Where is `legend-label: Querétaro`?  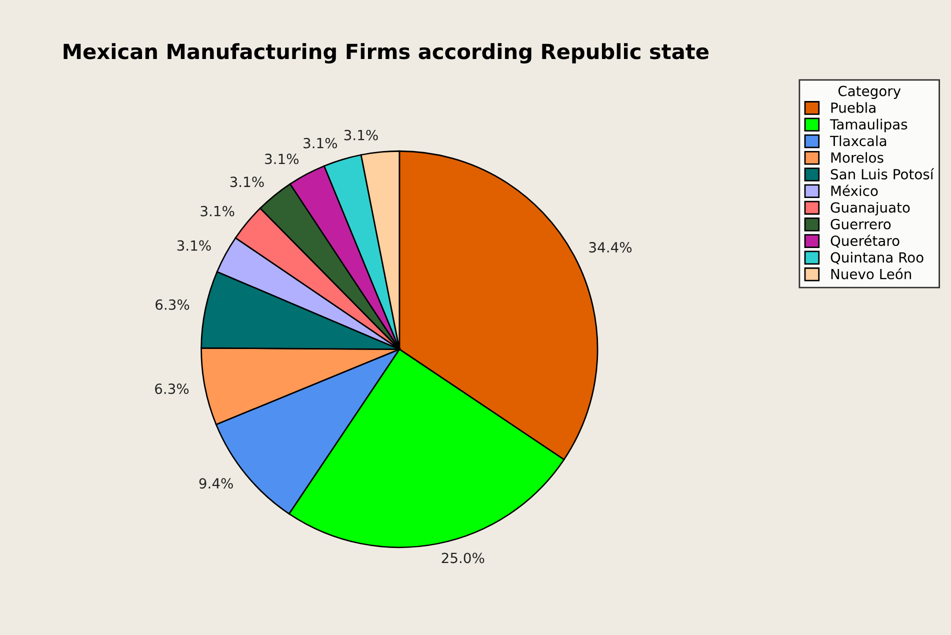
legend-label: Querétaro is located at coordinates (865, 241).